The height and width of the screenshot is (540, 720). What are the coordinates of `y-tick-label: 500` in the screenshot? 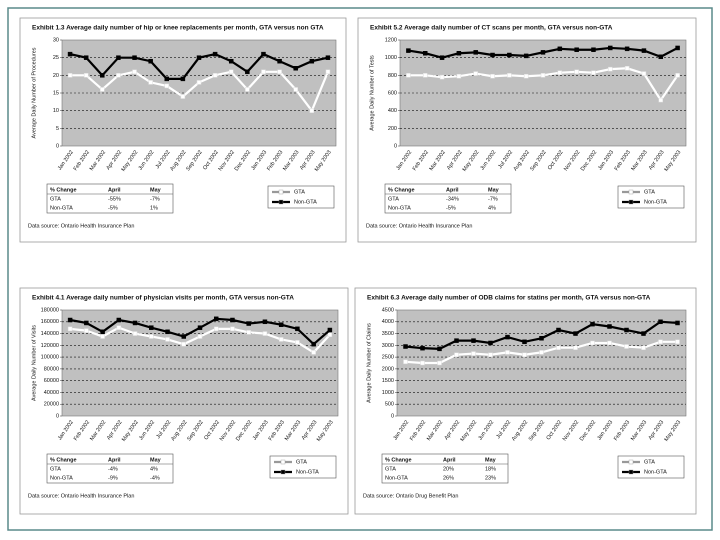 It's located at (389, 405).